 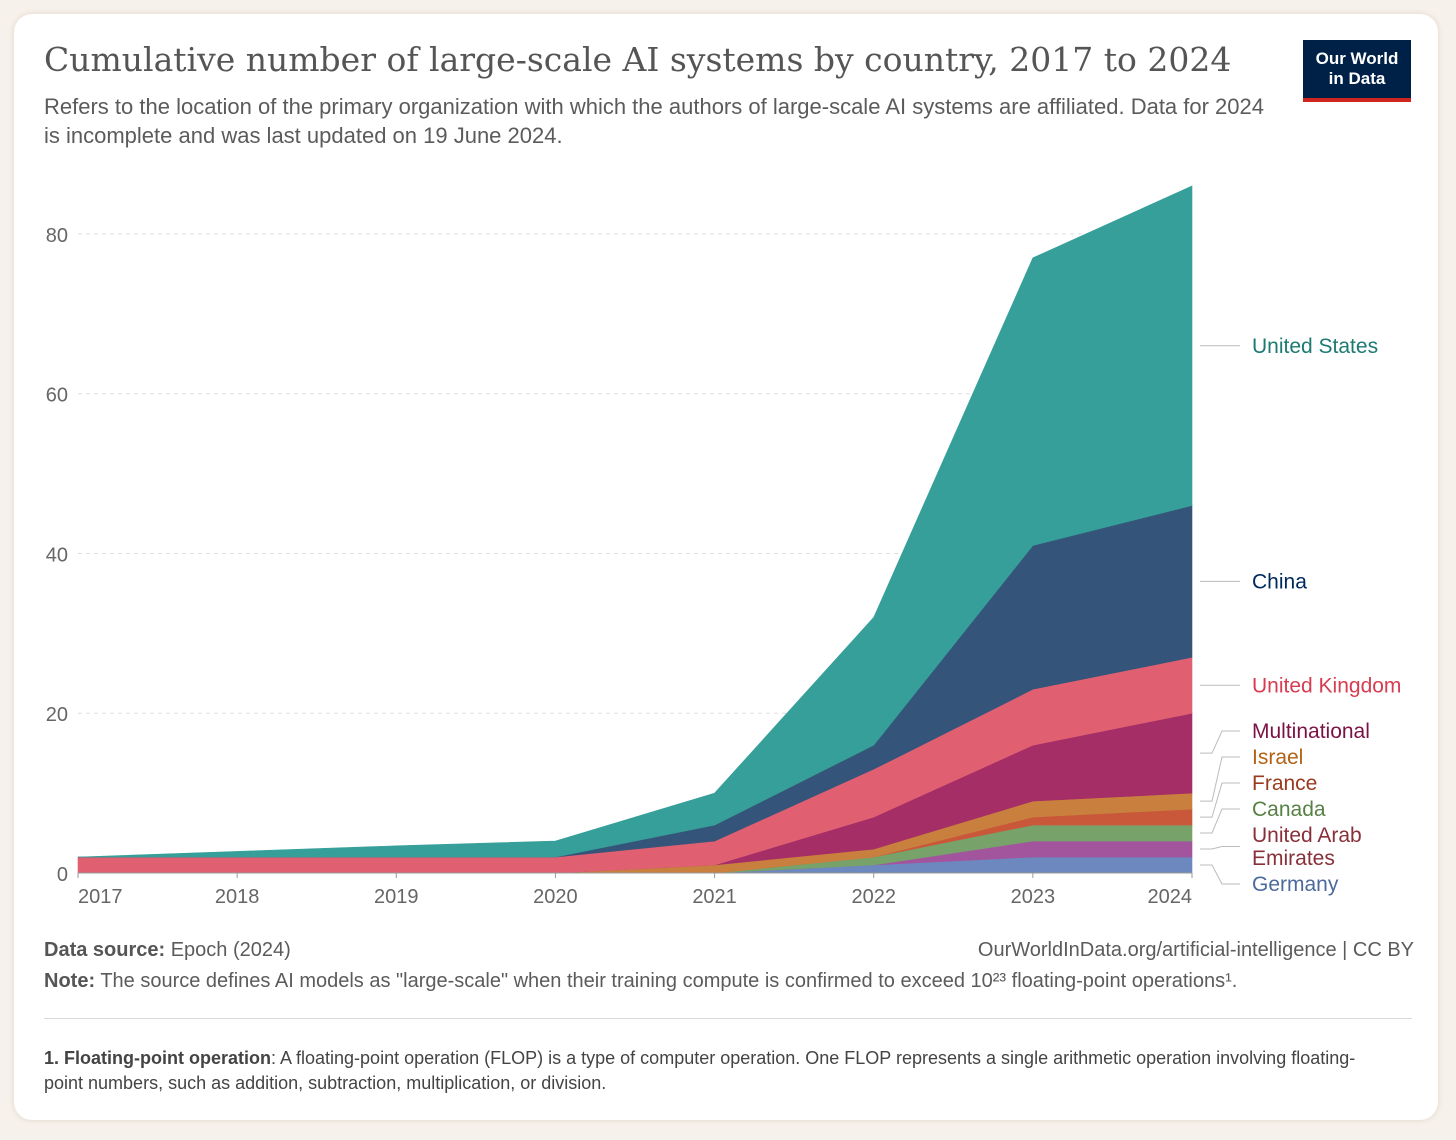 What do you see at coordinates (1220, 874) in the screenshot?
I see `leader-line-germany` at bounding box center [1220, 874].